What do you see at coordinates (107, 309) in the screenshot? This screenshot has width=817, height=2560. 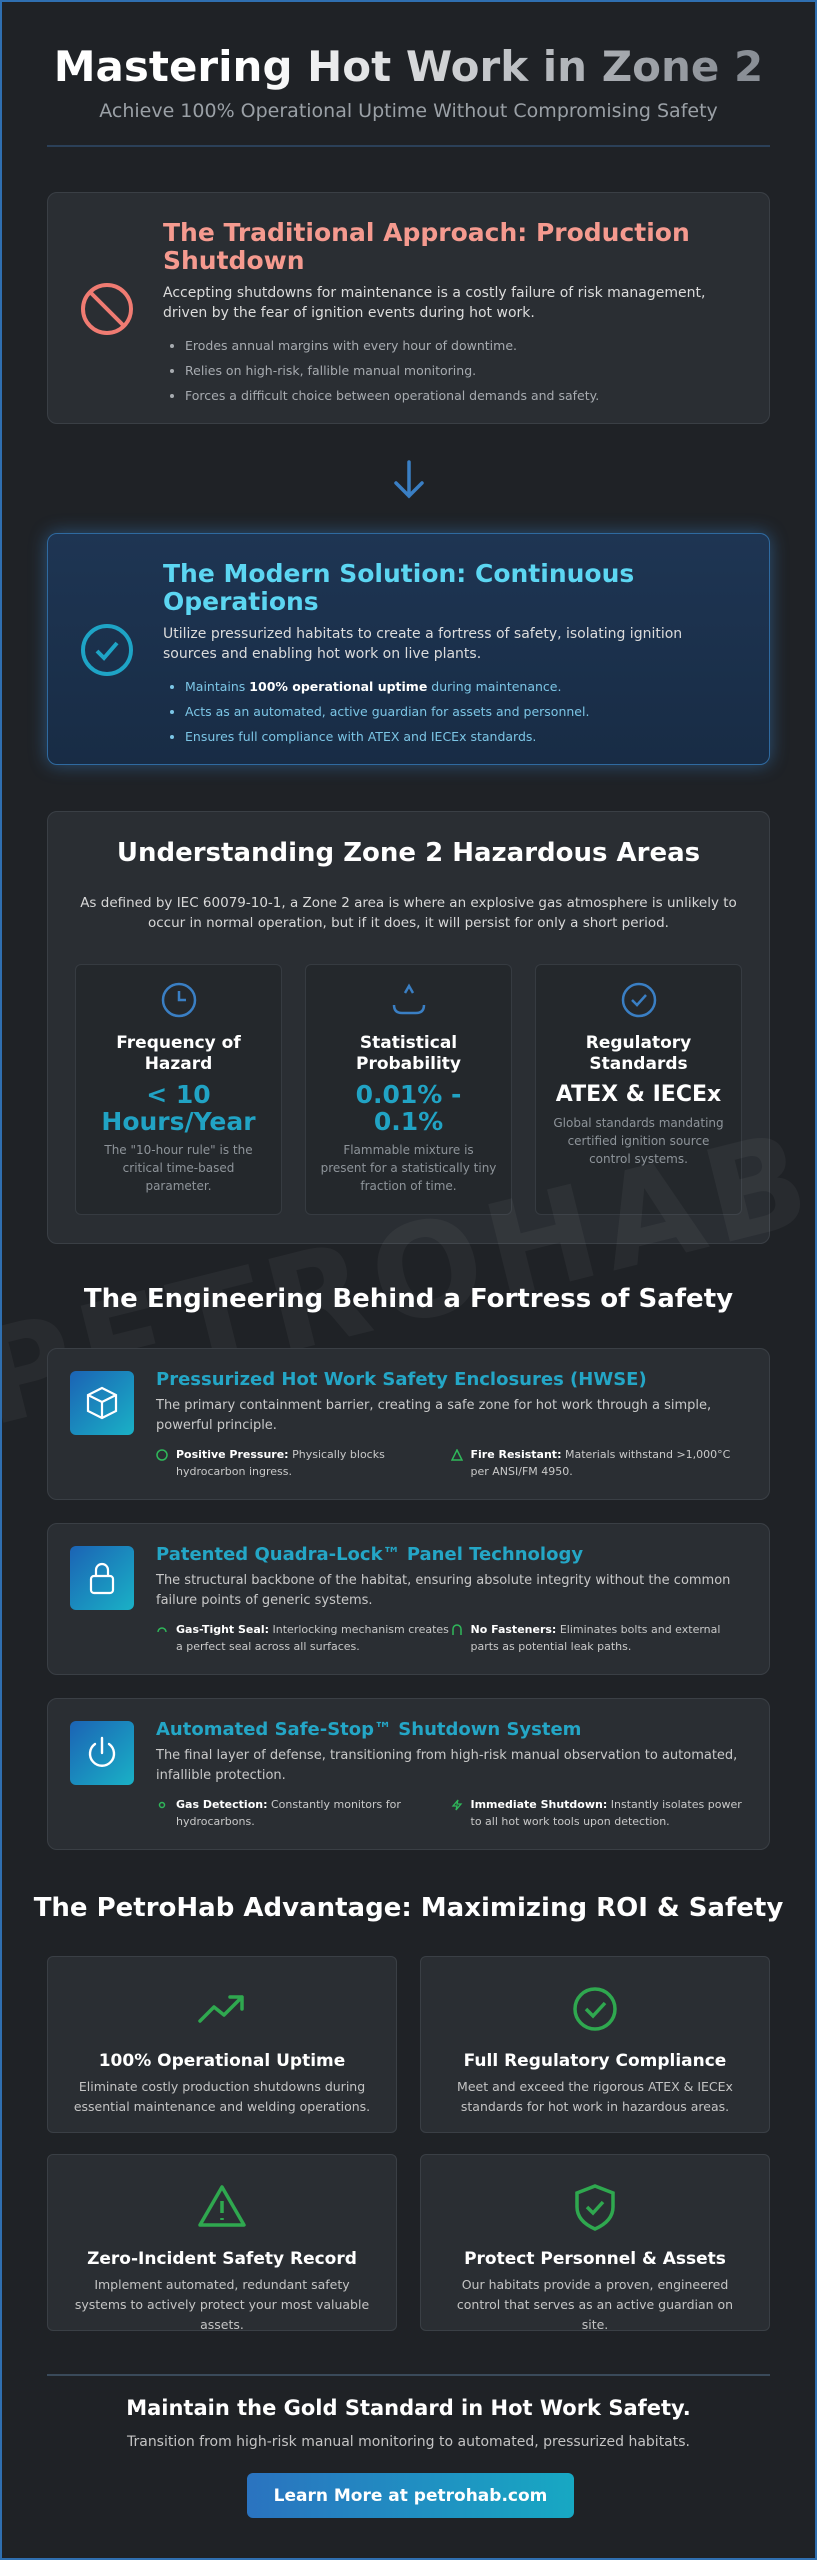 I see `prohibited-icon` at bounding box center [107, 309].